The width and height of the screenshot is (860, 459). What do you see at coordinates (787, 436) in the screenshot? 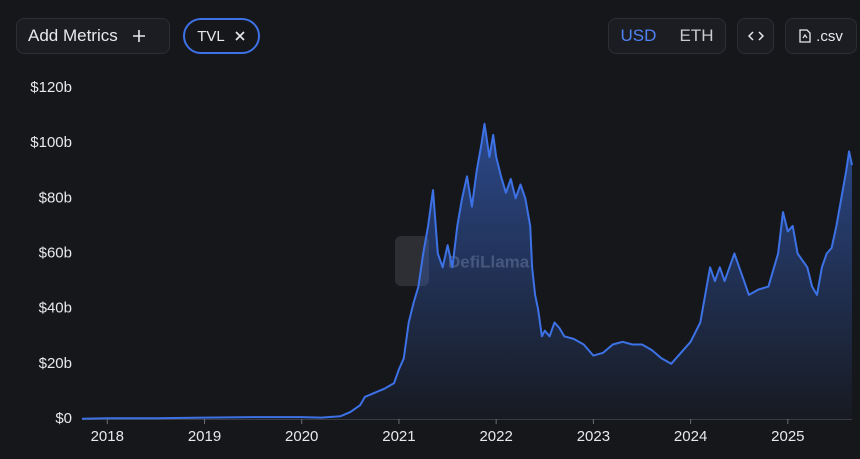
I see `x-tick-label: 2025` at bounding box center [787, 436].